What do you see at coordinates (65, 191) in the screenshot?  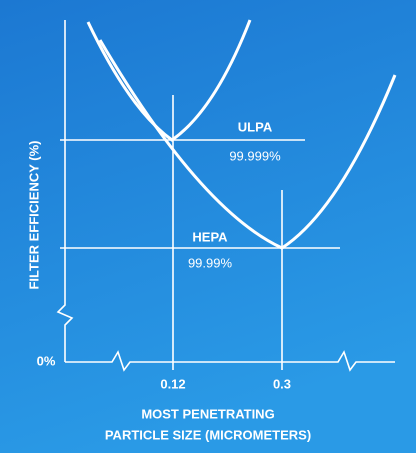 I see `y-axis` at bounding box center [65, 191].